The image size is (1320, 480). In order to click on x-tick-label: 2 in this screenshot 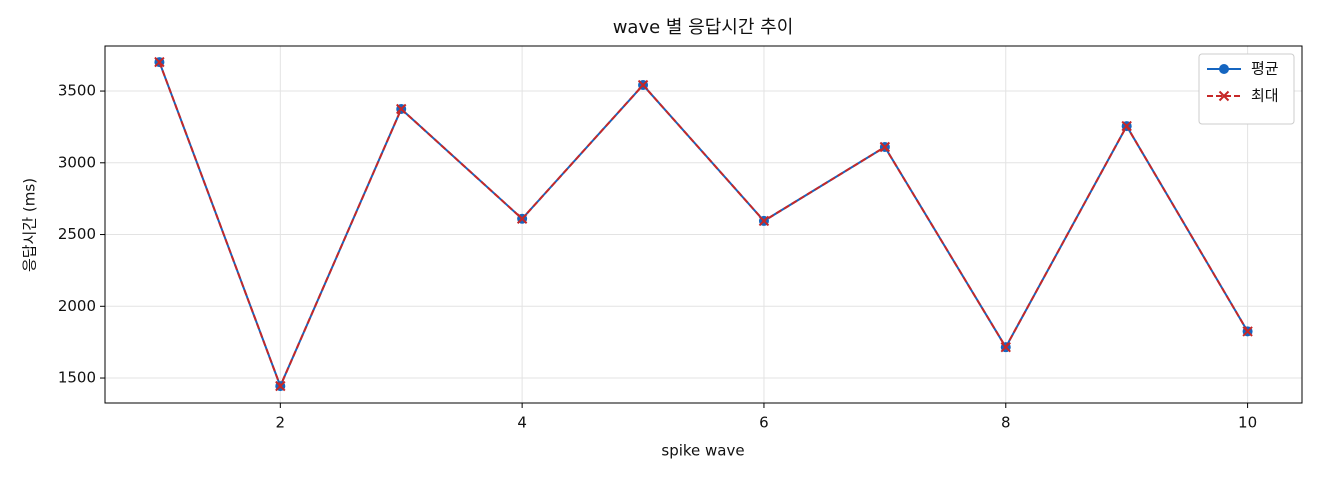, I will do `click(281, 423)`.